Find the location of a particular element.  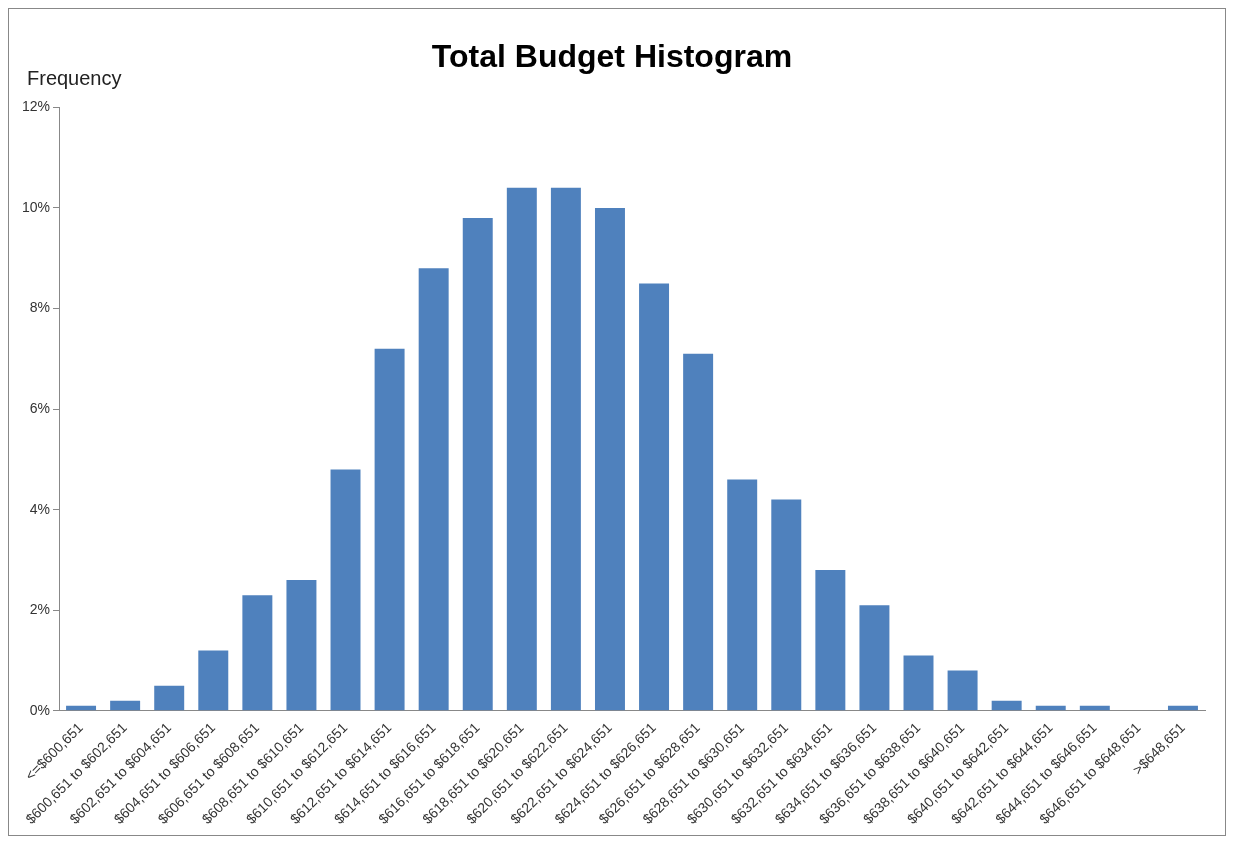

y-axis-title: Frequency is located at coordinates (74, 77).